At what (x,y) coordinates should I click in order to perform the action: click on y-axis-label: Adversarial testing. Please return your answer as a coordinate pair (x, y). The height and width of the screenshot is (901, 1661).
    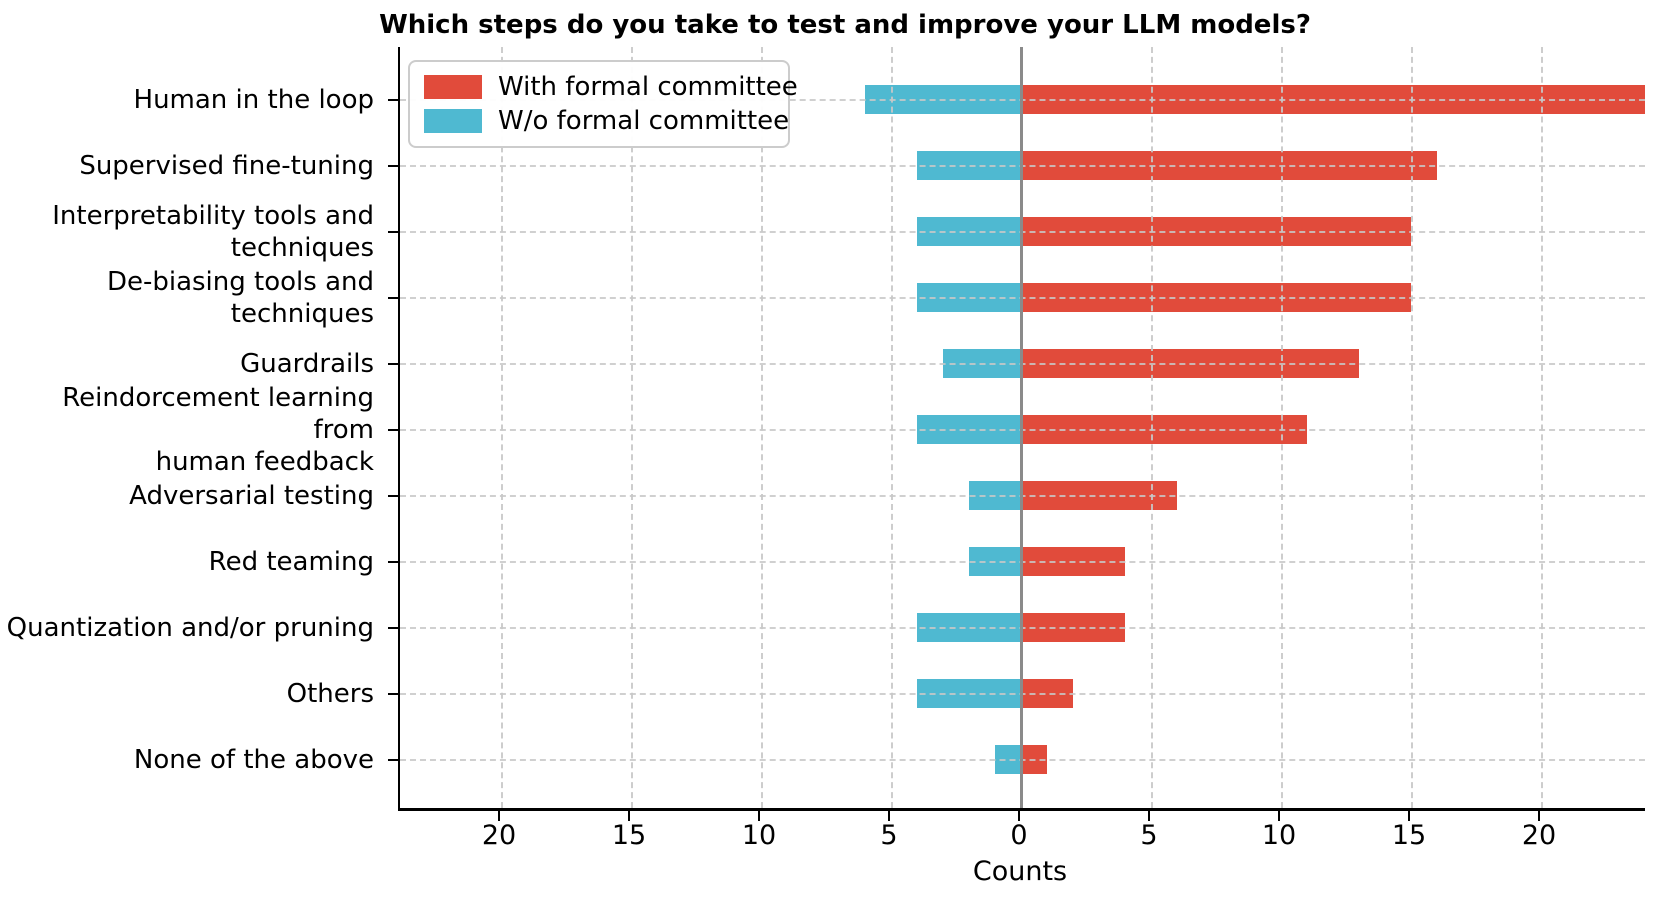
    Looking at the image, I should click on (251, 495).